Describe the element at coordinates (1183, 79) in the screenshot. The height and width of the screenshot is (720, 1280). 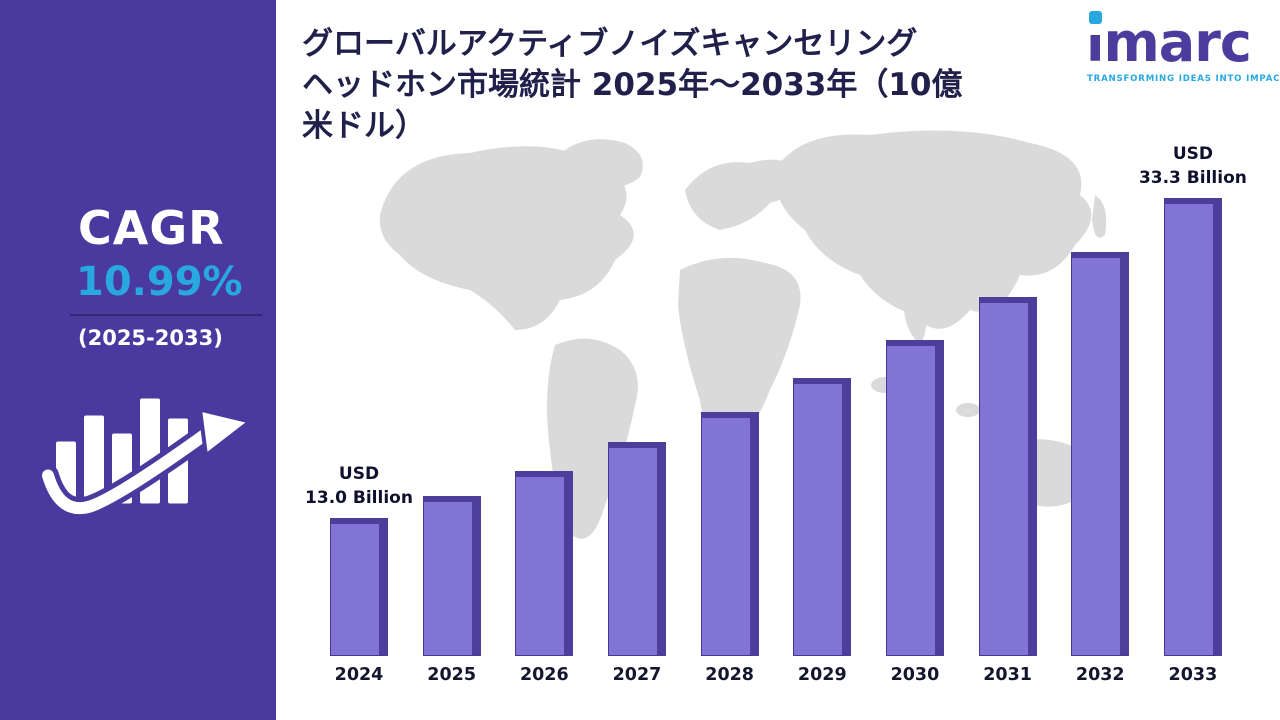
I see `logo-tagline: TRANSFORMING IDEAS INTO IMPACT` at that location.